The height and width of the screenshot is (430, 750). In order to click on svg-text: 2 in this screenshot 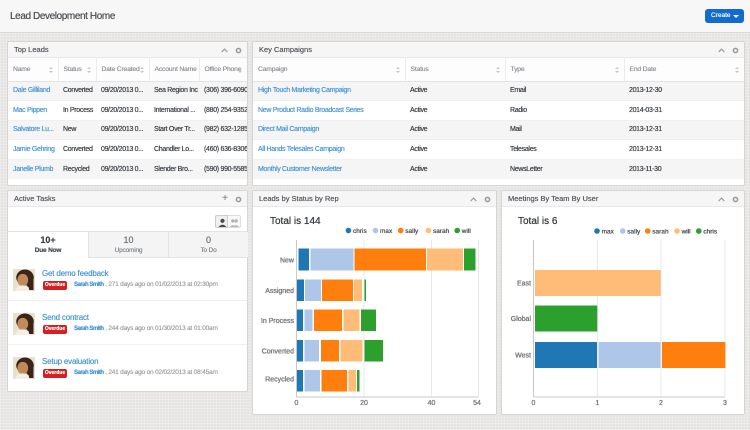, I will do `click(661, 403)`.